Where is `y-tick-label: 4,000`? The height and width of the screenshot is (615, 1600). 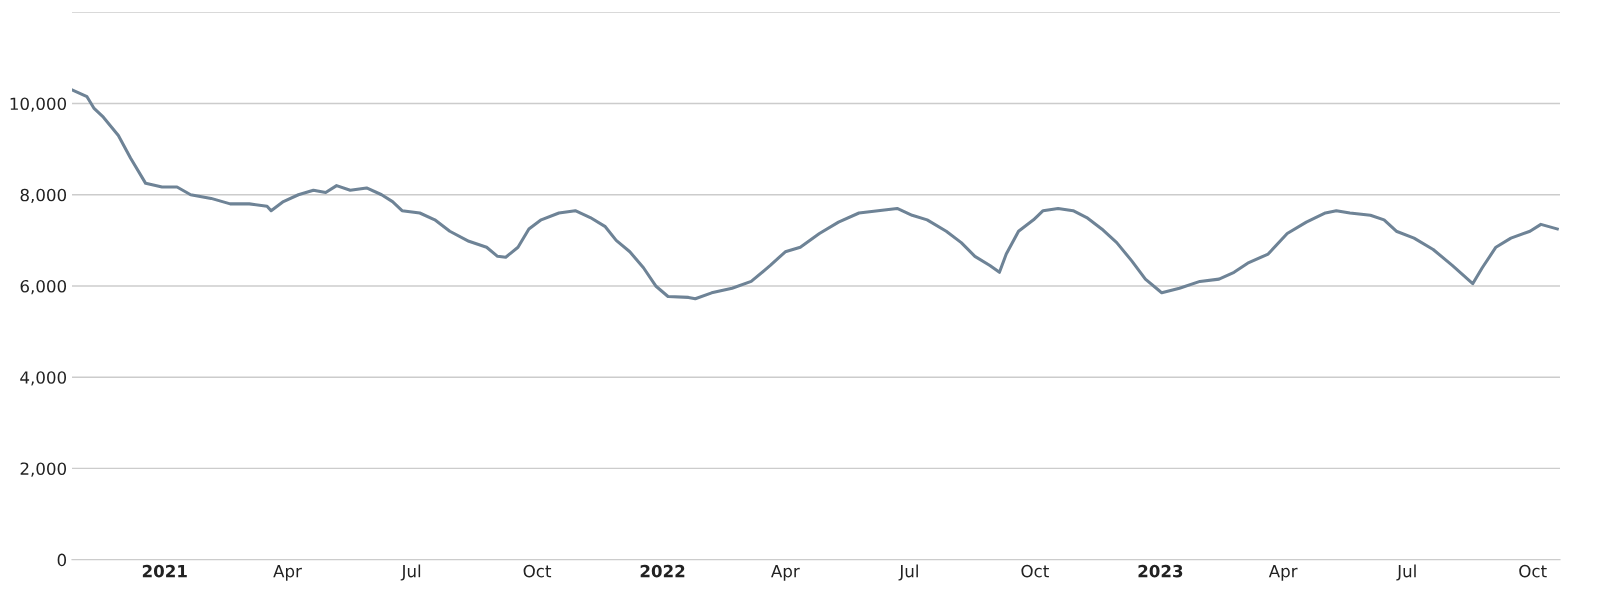
y-tick-label: 4,000 is located at coordinates (43, 378).